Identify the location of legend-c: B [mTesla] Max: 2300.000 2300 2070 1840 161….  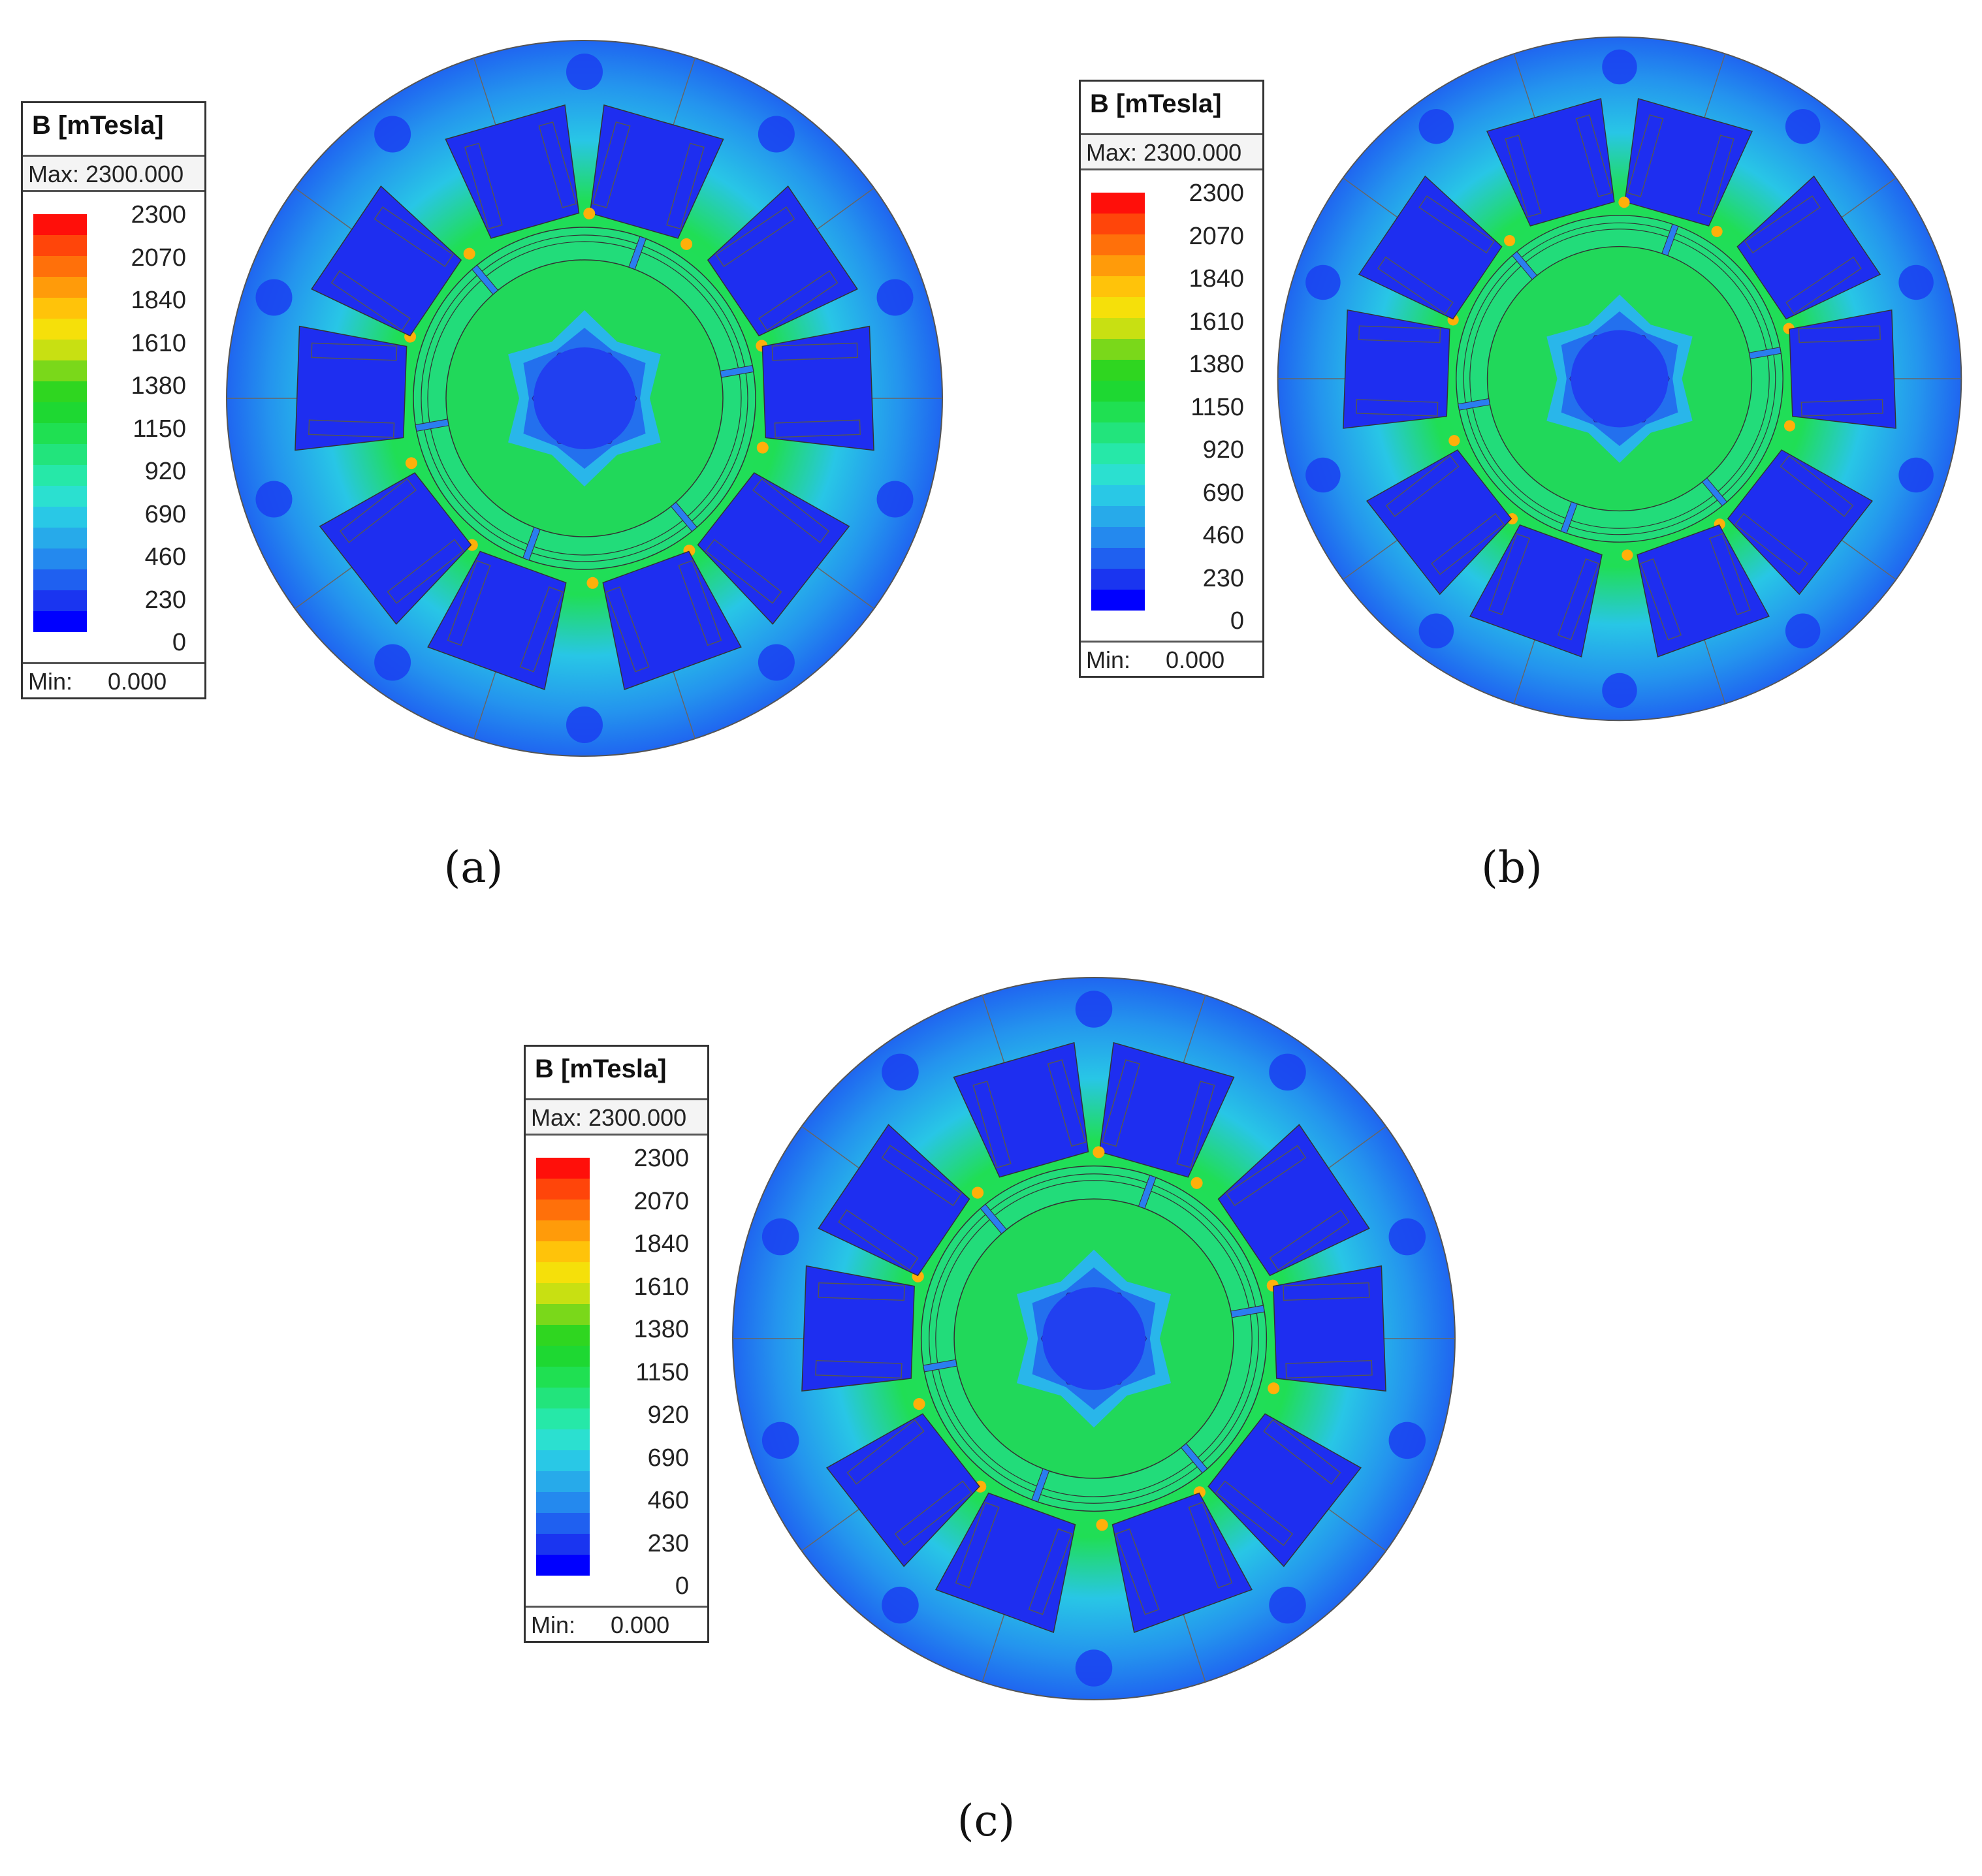
(616, 1344).